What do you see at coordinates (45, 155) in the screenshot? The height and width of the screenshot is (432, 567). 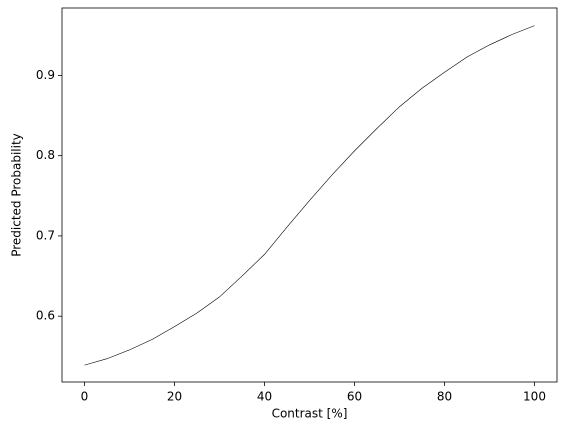 I see `y-tick-label: 0.8` at bounding box center [45, 155].